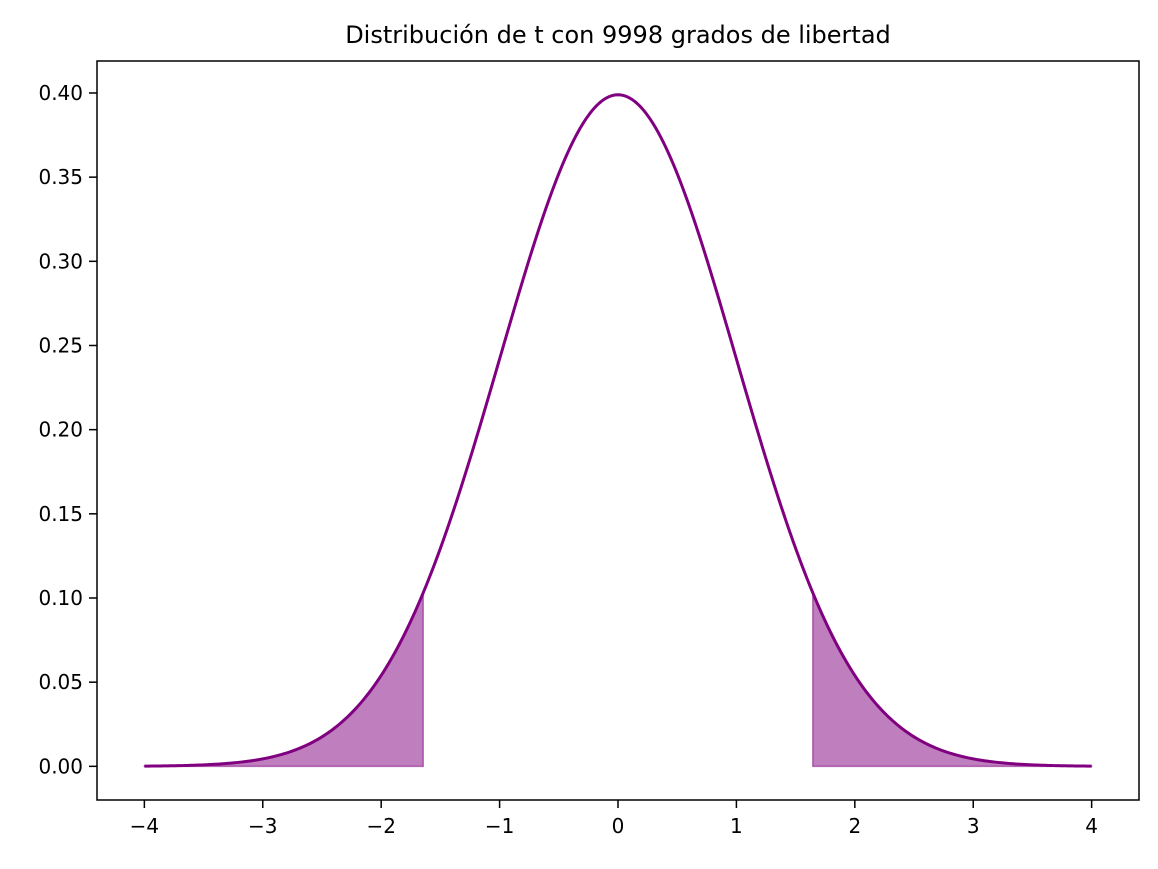  Describe the element at coordinates (262, 826) in the screenshot. I see `x-tick-label: −3` at that location.